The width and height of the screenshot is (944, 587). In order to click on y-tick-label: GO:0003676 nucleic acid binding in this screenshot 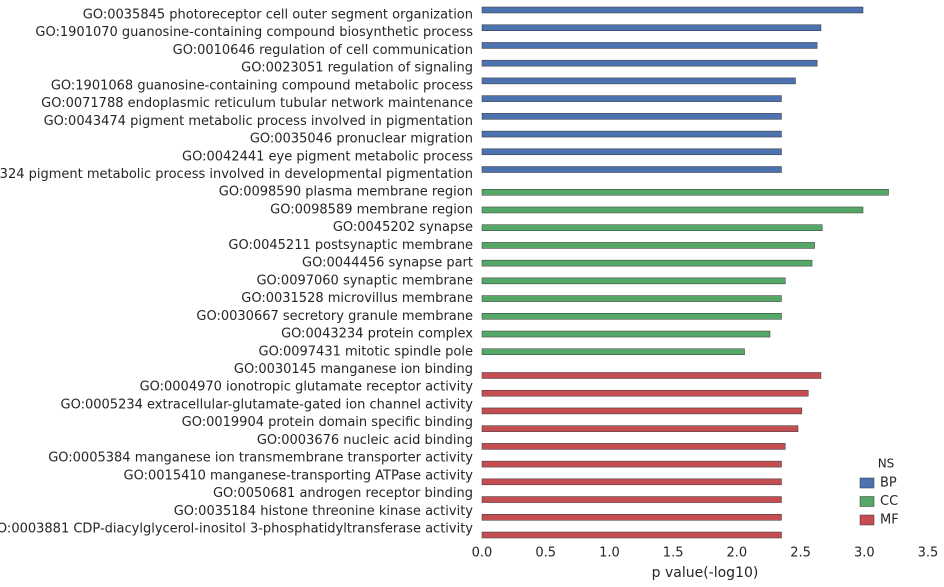, I will do `click(365, 440)`.